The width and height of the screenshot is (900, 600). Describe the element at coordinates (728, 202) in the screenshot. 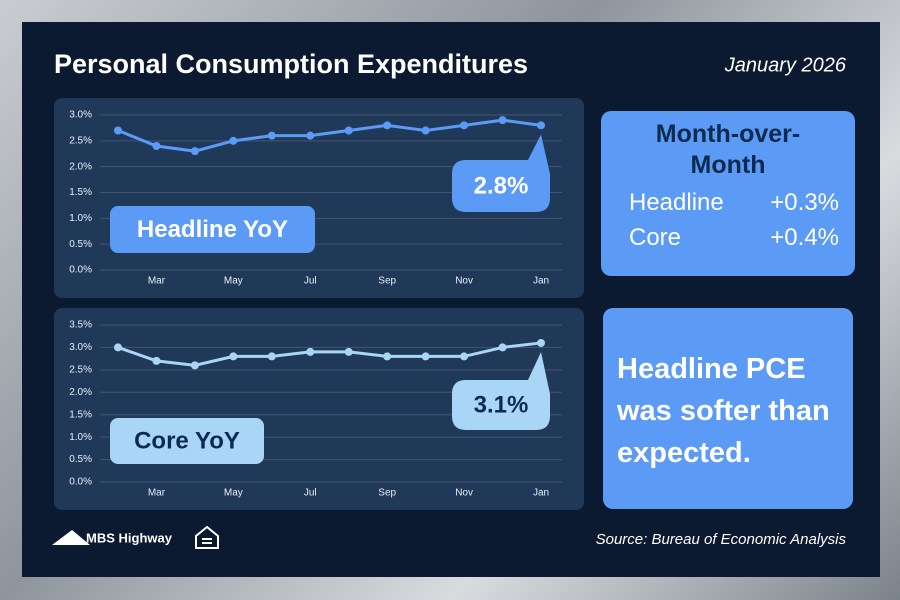

I see `mom-row: Headline +0.3%` at that location.